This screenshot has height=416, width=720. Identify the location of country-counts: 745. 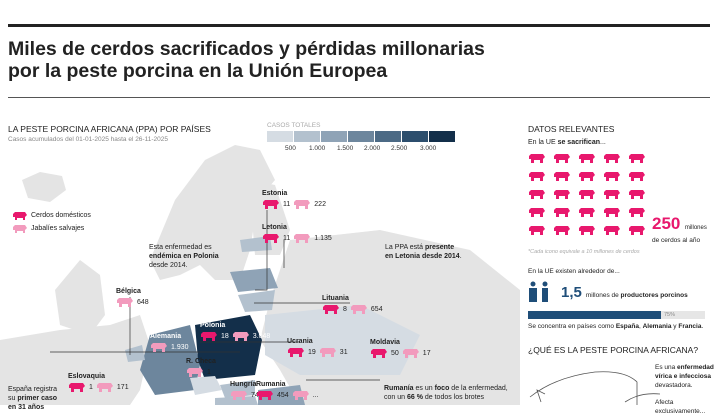
(246, 395).